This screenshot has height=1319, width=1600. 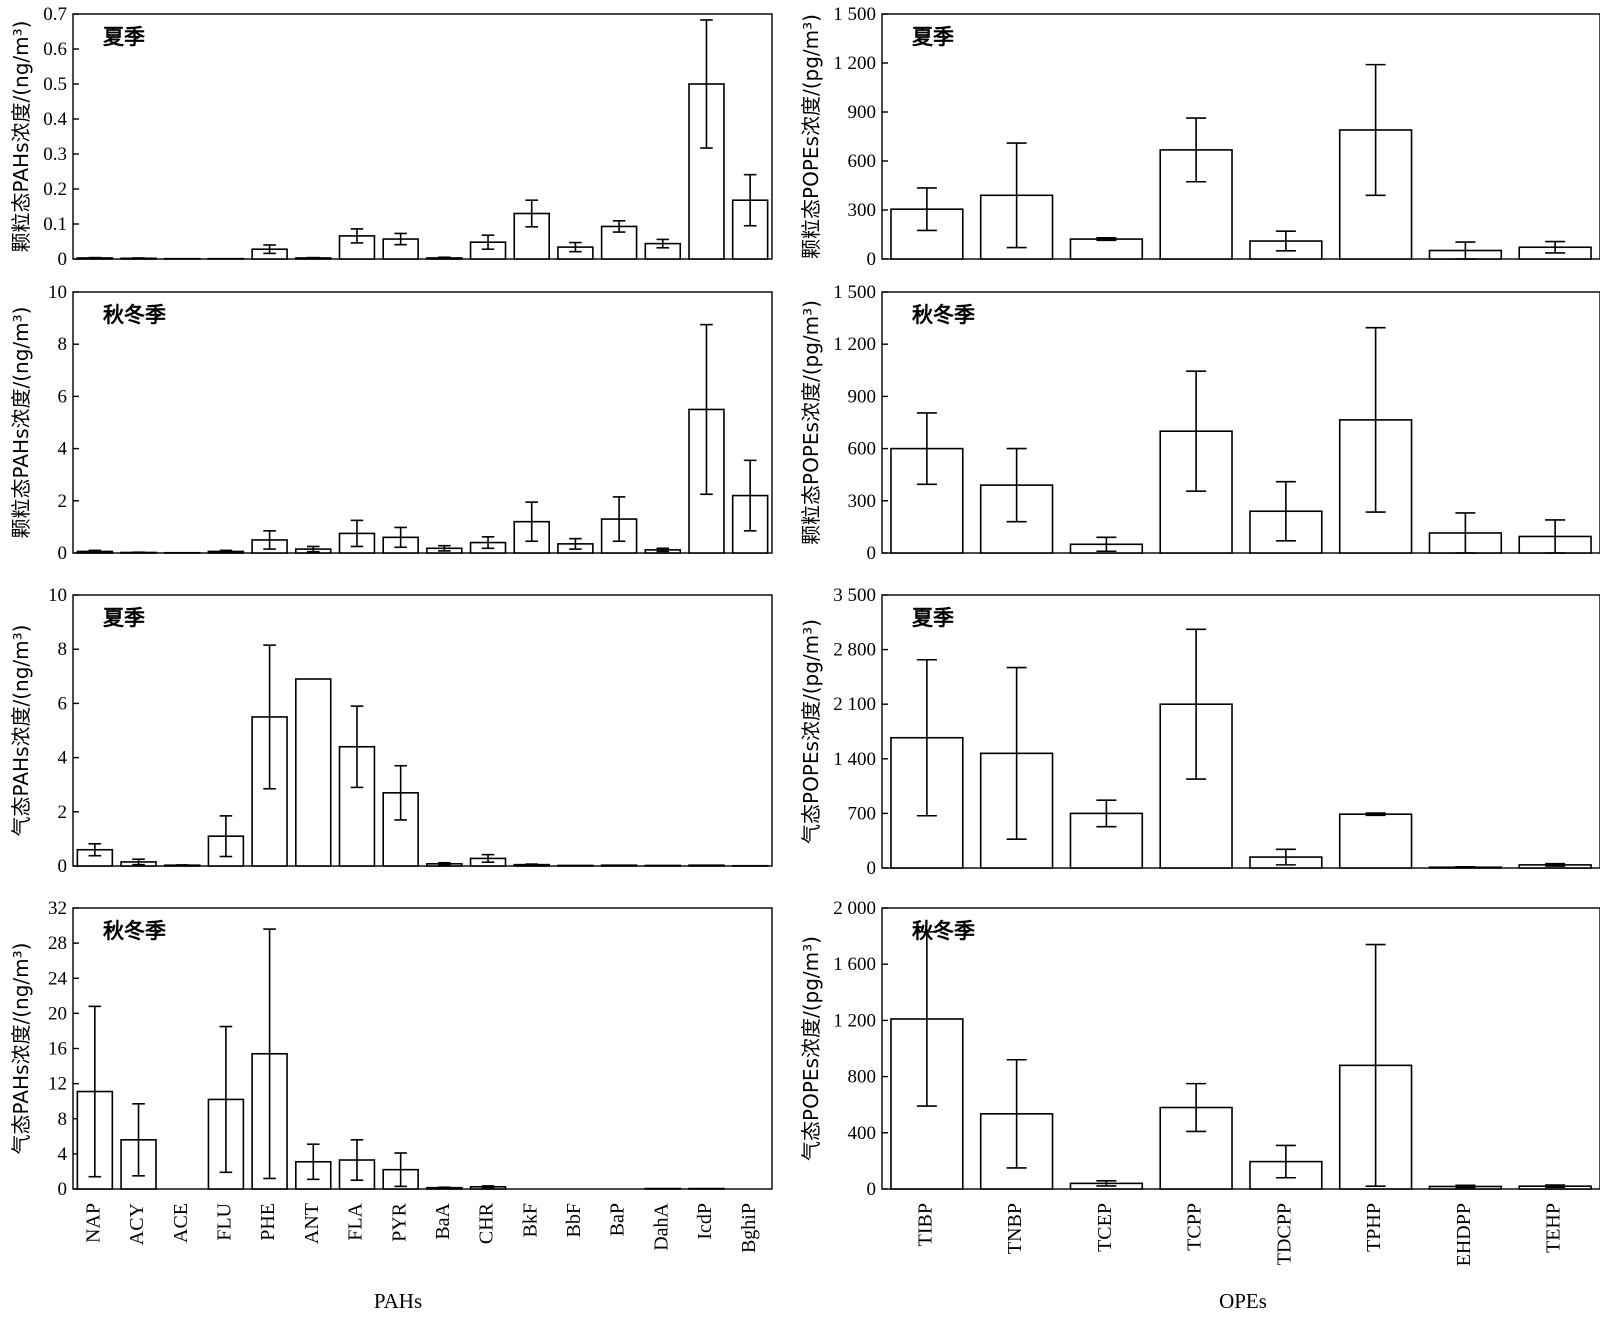 I want to click on y-tick-label: 0.5, so click(x=55, y=84).